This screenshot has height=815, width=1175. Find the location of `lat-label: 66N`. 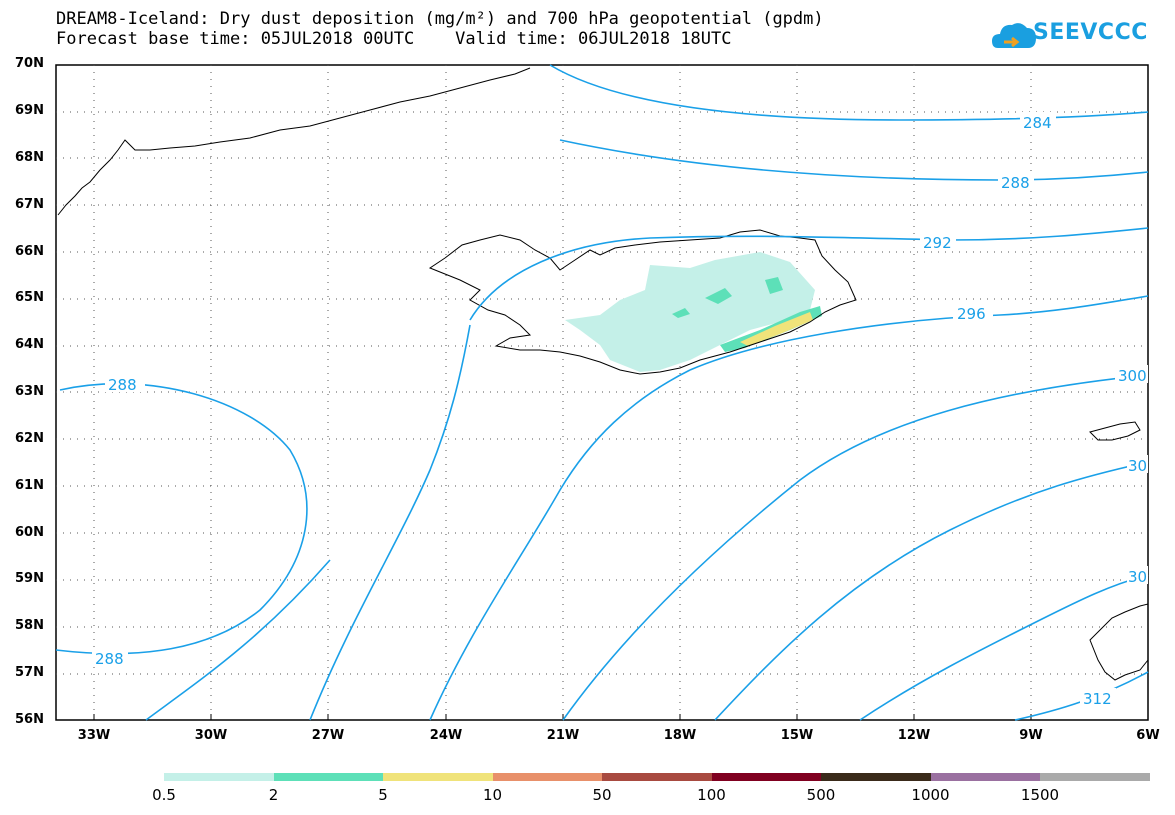

lat-label: 66N is located at coordinates (29, 251).